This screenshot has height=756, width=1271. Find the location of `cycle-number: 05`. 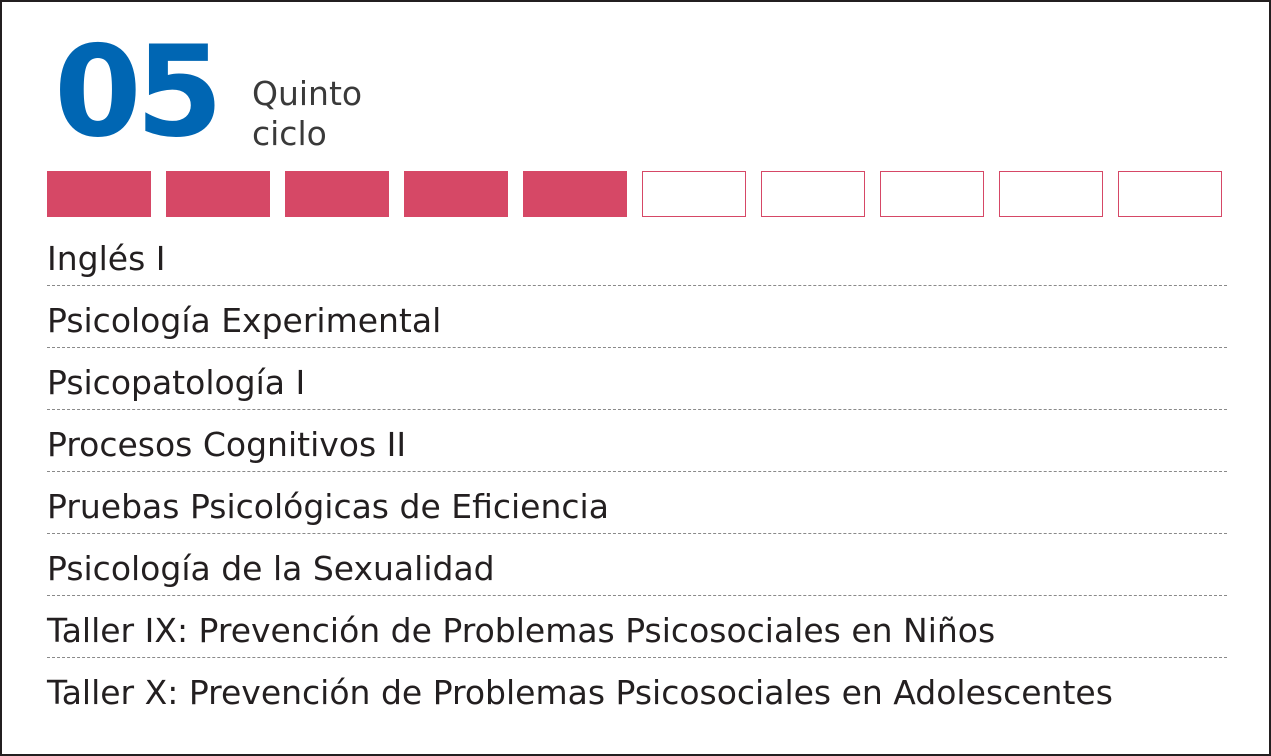

cycle-number: 05 is located at coordinates (138, 91).